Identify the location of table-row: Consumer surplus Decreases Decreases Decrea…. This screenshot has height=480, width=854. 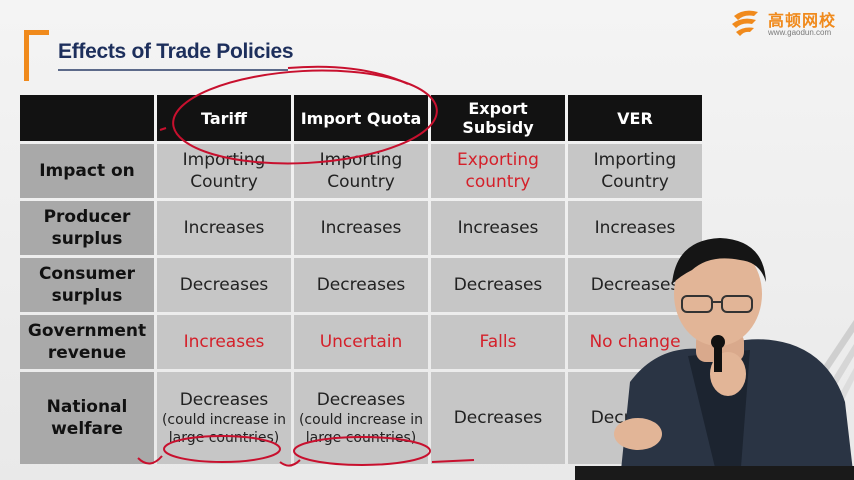
(361, 285).